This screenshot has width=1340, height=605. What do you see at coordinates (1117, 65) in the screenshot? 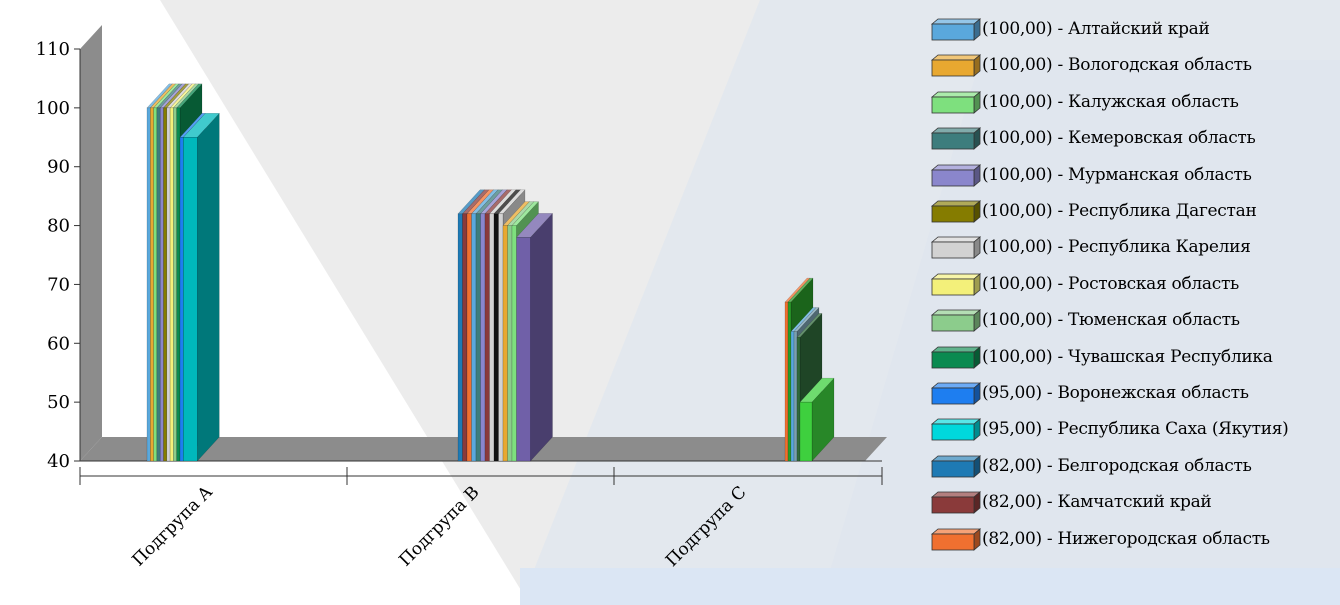
I see `legend-label: (100,00) - Вологодская область` at bounding box center [1117, 65].